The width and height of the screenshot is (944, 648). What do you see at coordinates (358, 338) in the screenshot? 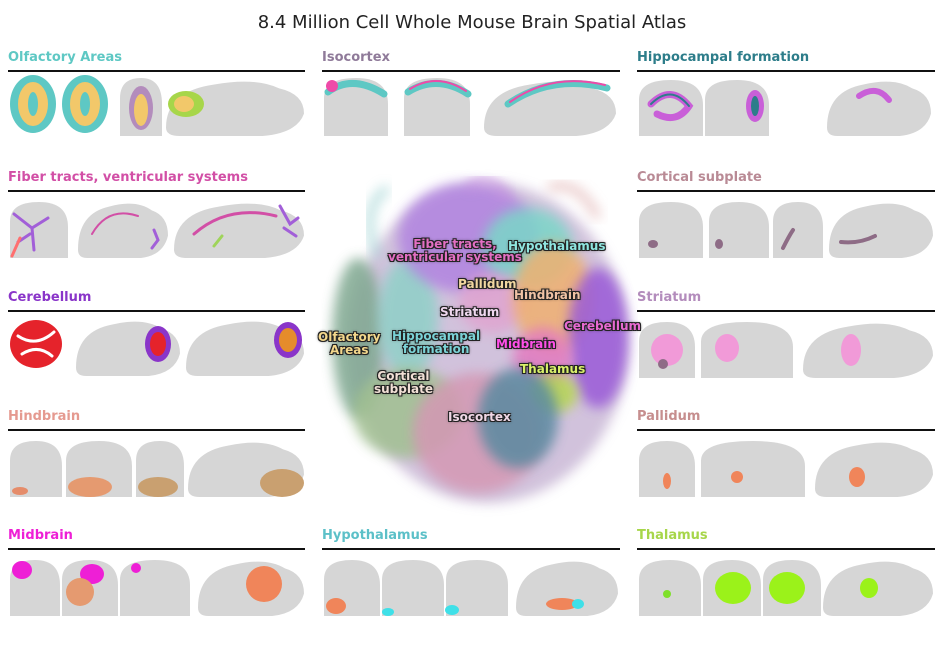
I see `umap-olfactory-cluster` at bounding box center [358, 338].